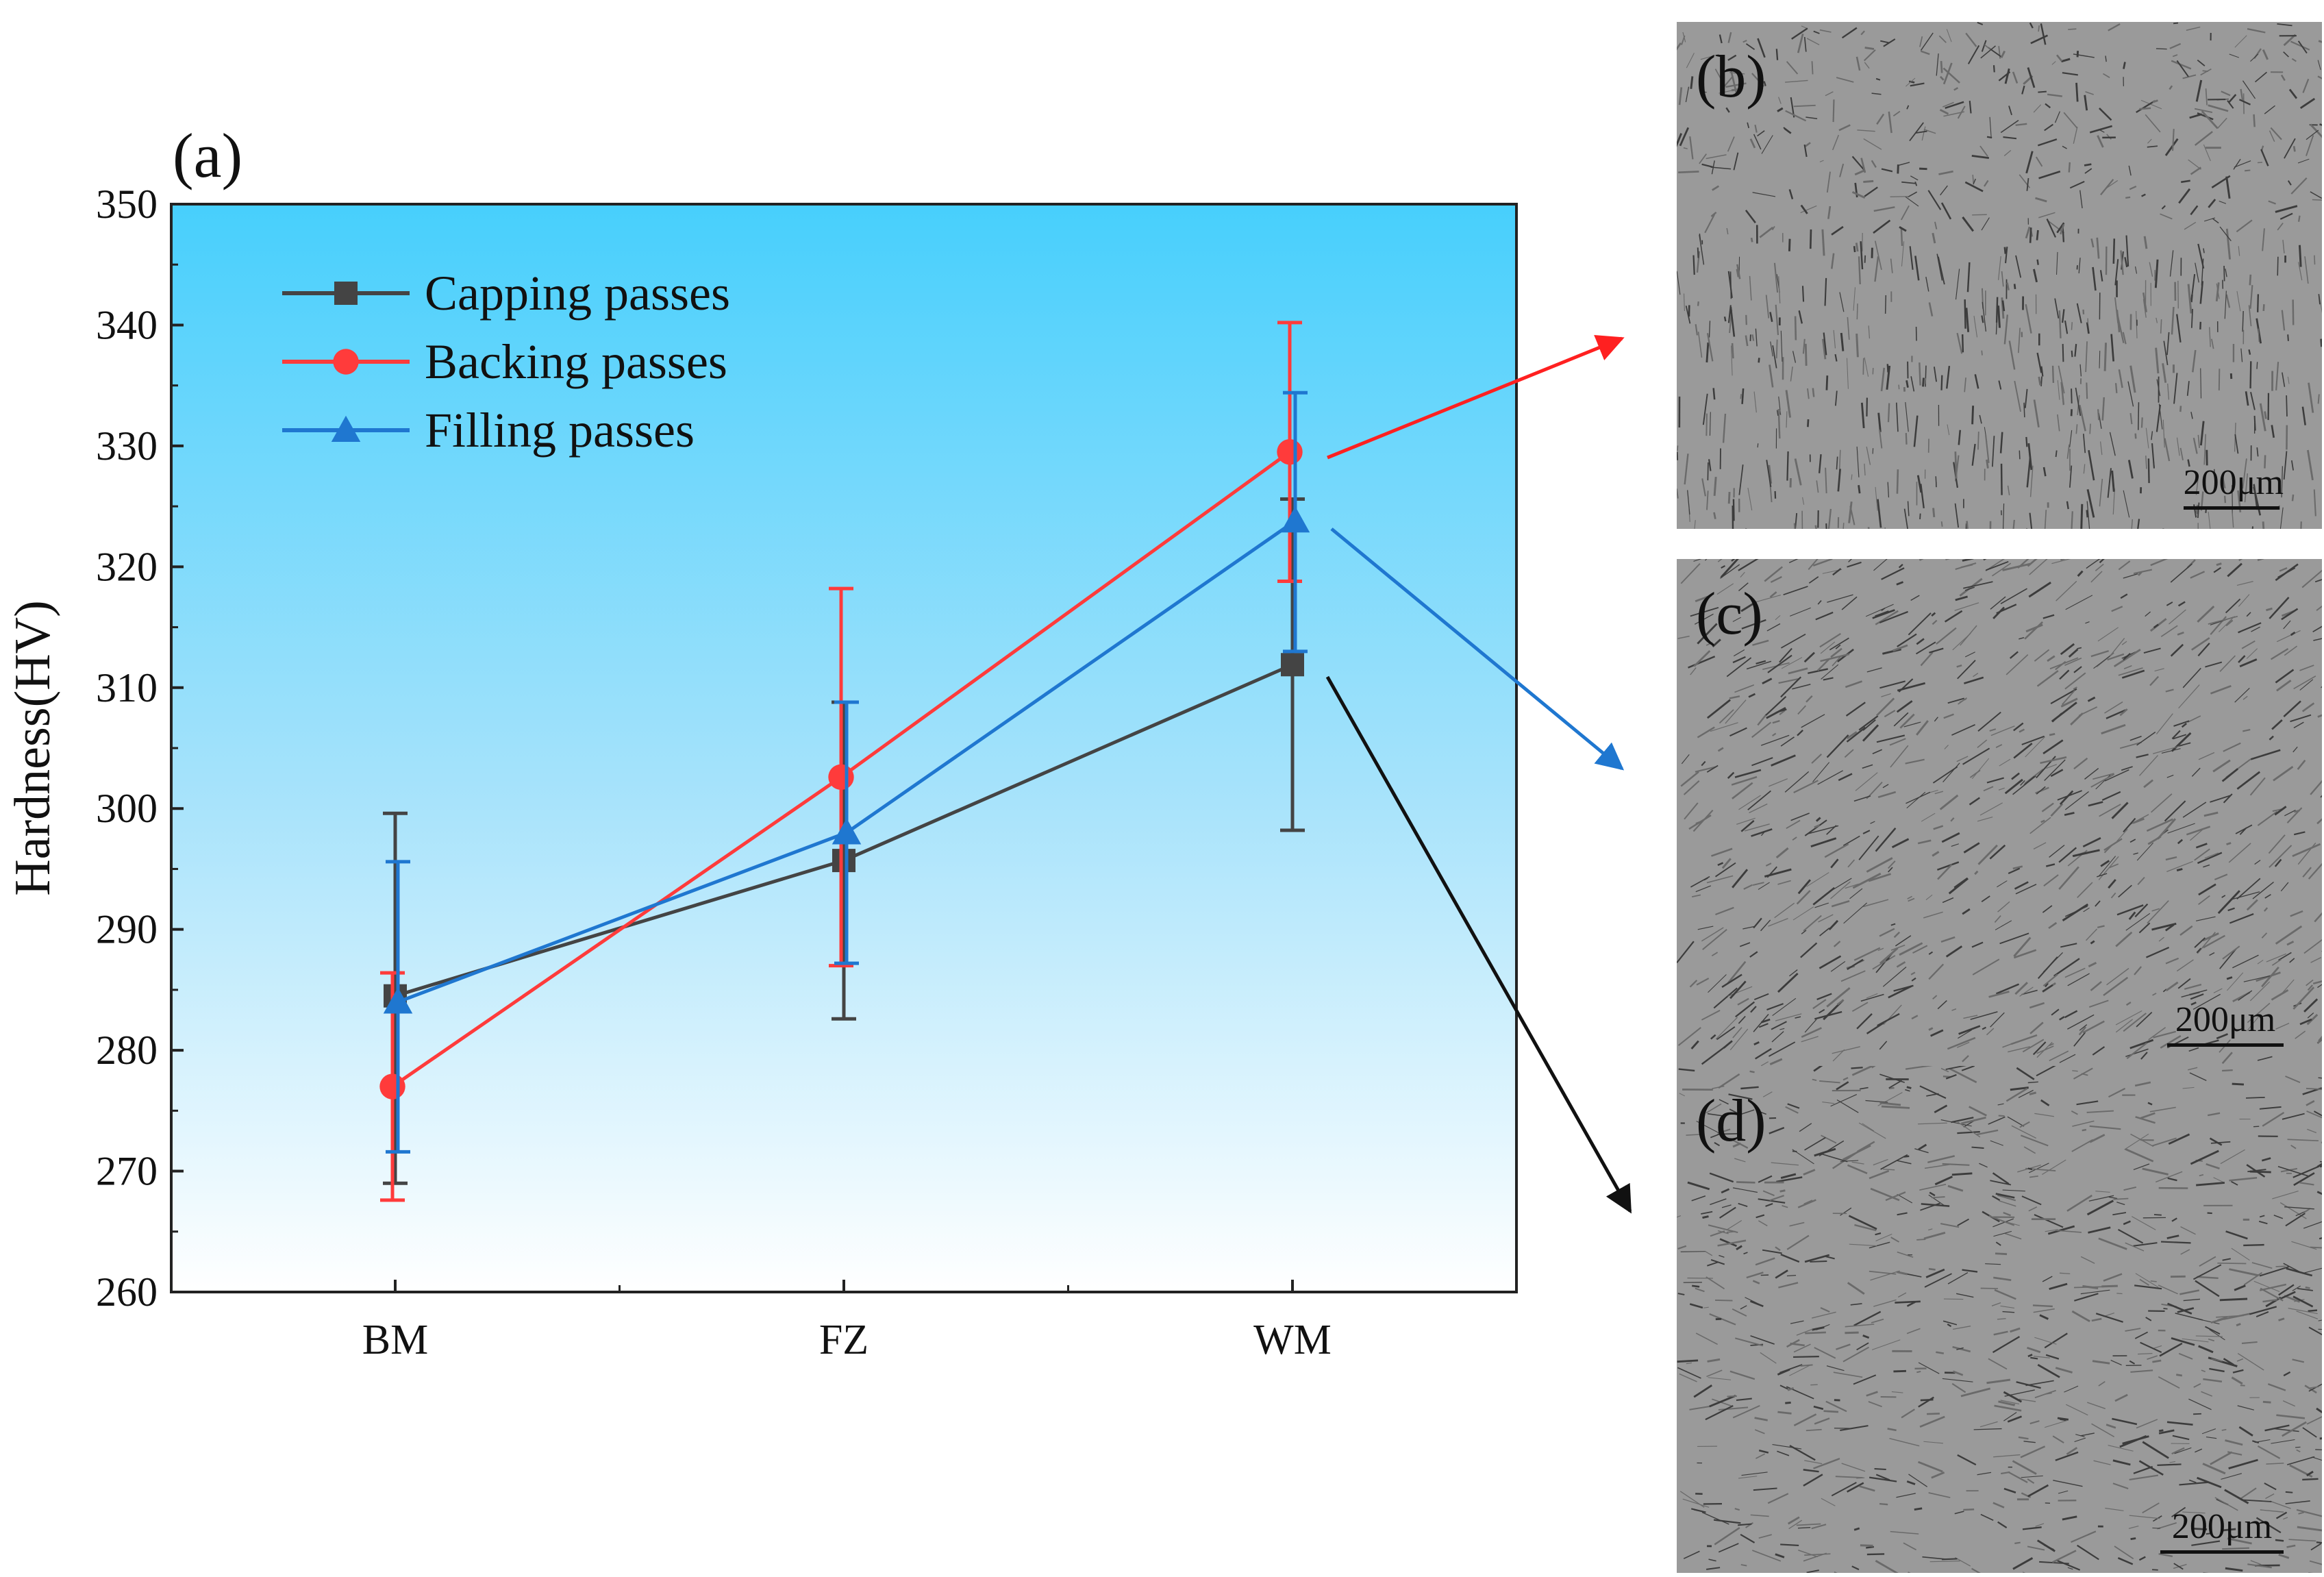 This screenshot has width=2324, height=1577. I want to click on micrograph-b-texture, so click(1999, 275).